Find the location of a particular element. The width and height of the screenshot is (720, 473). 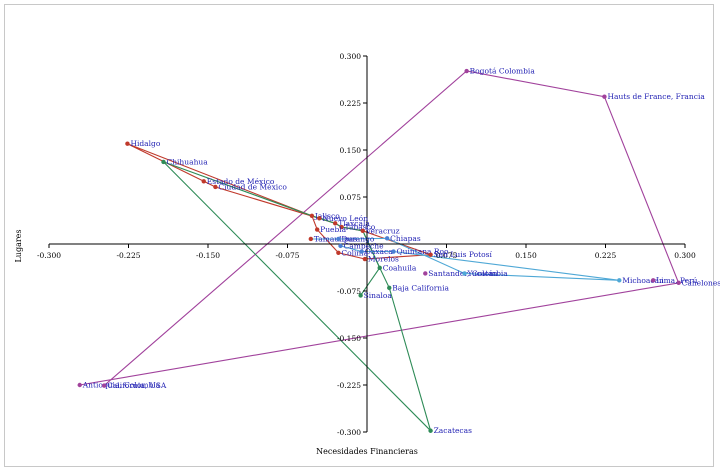

point-label: Yucatán is located at coordinates (482, 273).